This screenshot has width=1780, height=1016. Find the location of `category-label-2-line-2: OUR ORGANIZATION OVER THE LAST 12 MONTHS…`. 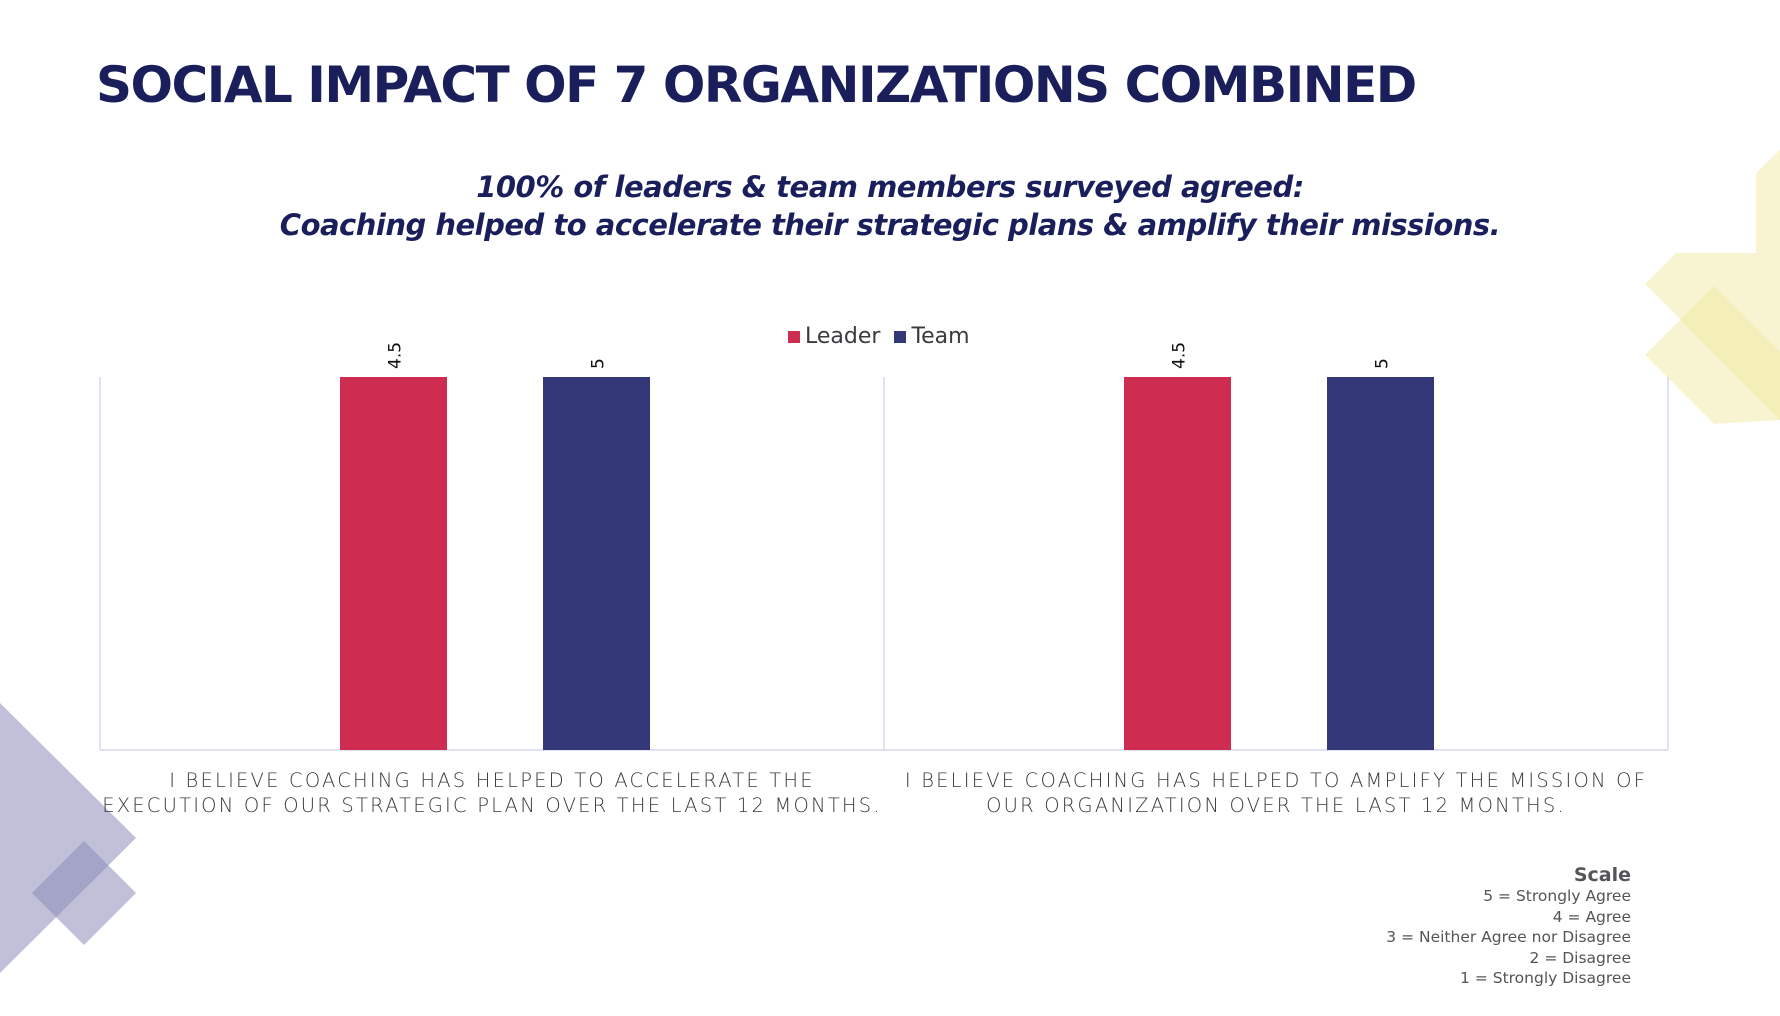

category-label-2-line-2: OUR ORGANIZATION OVER THE LAST 12 MONTHS… is located at coordinates (1276, 805).